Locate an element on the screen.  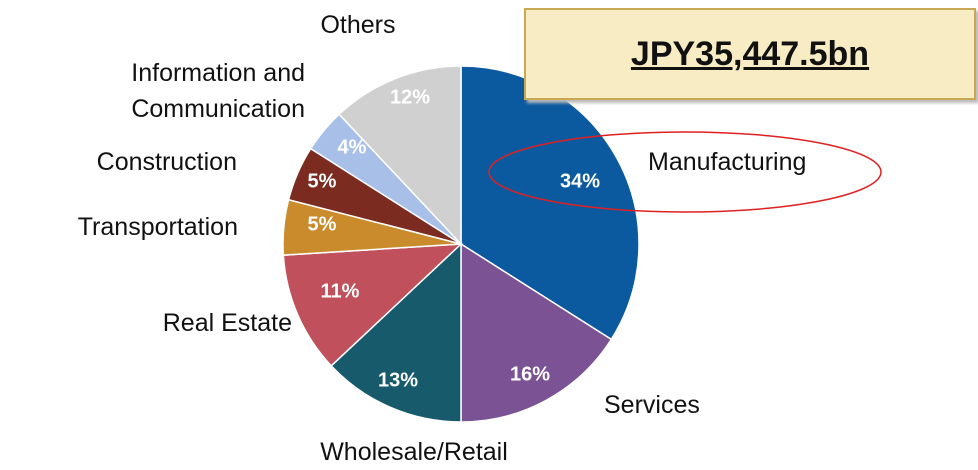
category-label: Others is located at coordinates (358, 25).